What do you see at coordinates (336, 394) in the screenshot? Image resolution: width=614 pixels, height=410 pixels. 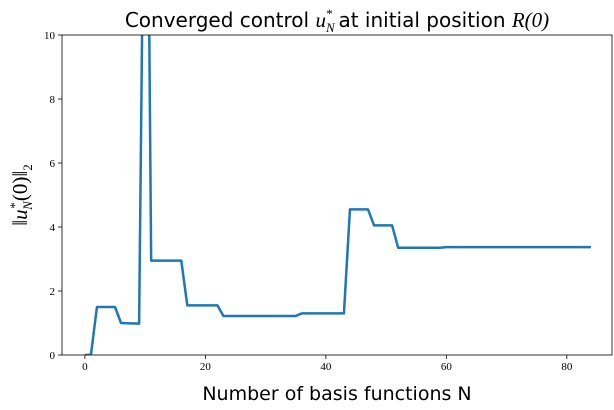 I see `x-axis-label: Number of basis functions N` at bounding box center [336, 394].